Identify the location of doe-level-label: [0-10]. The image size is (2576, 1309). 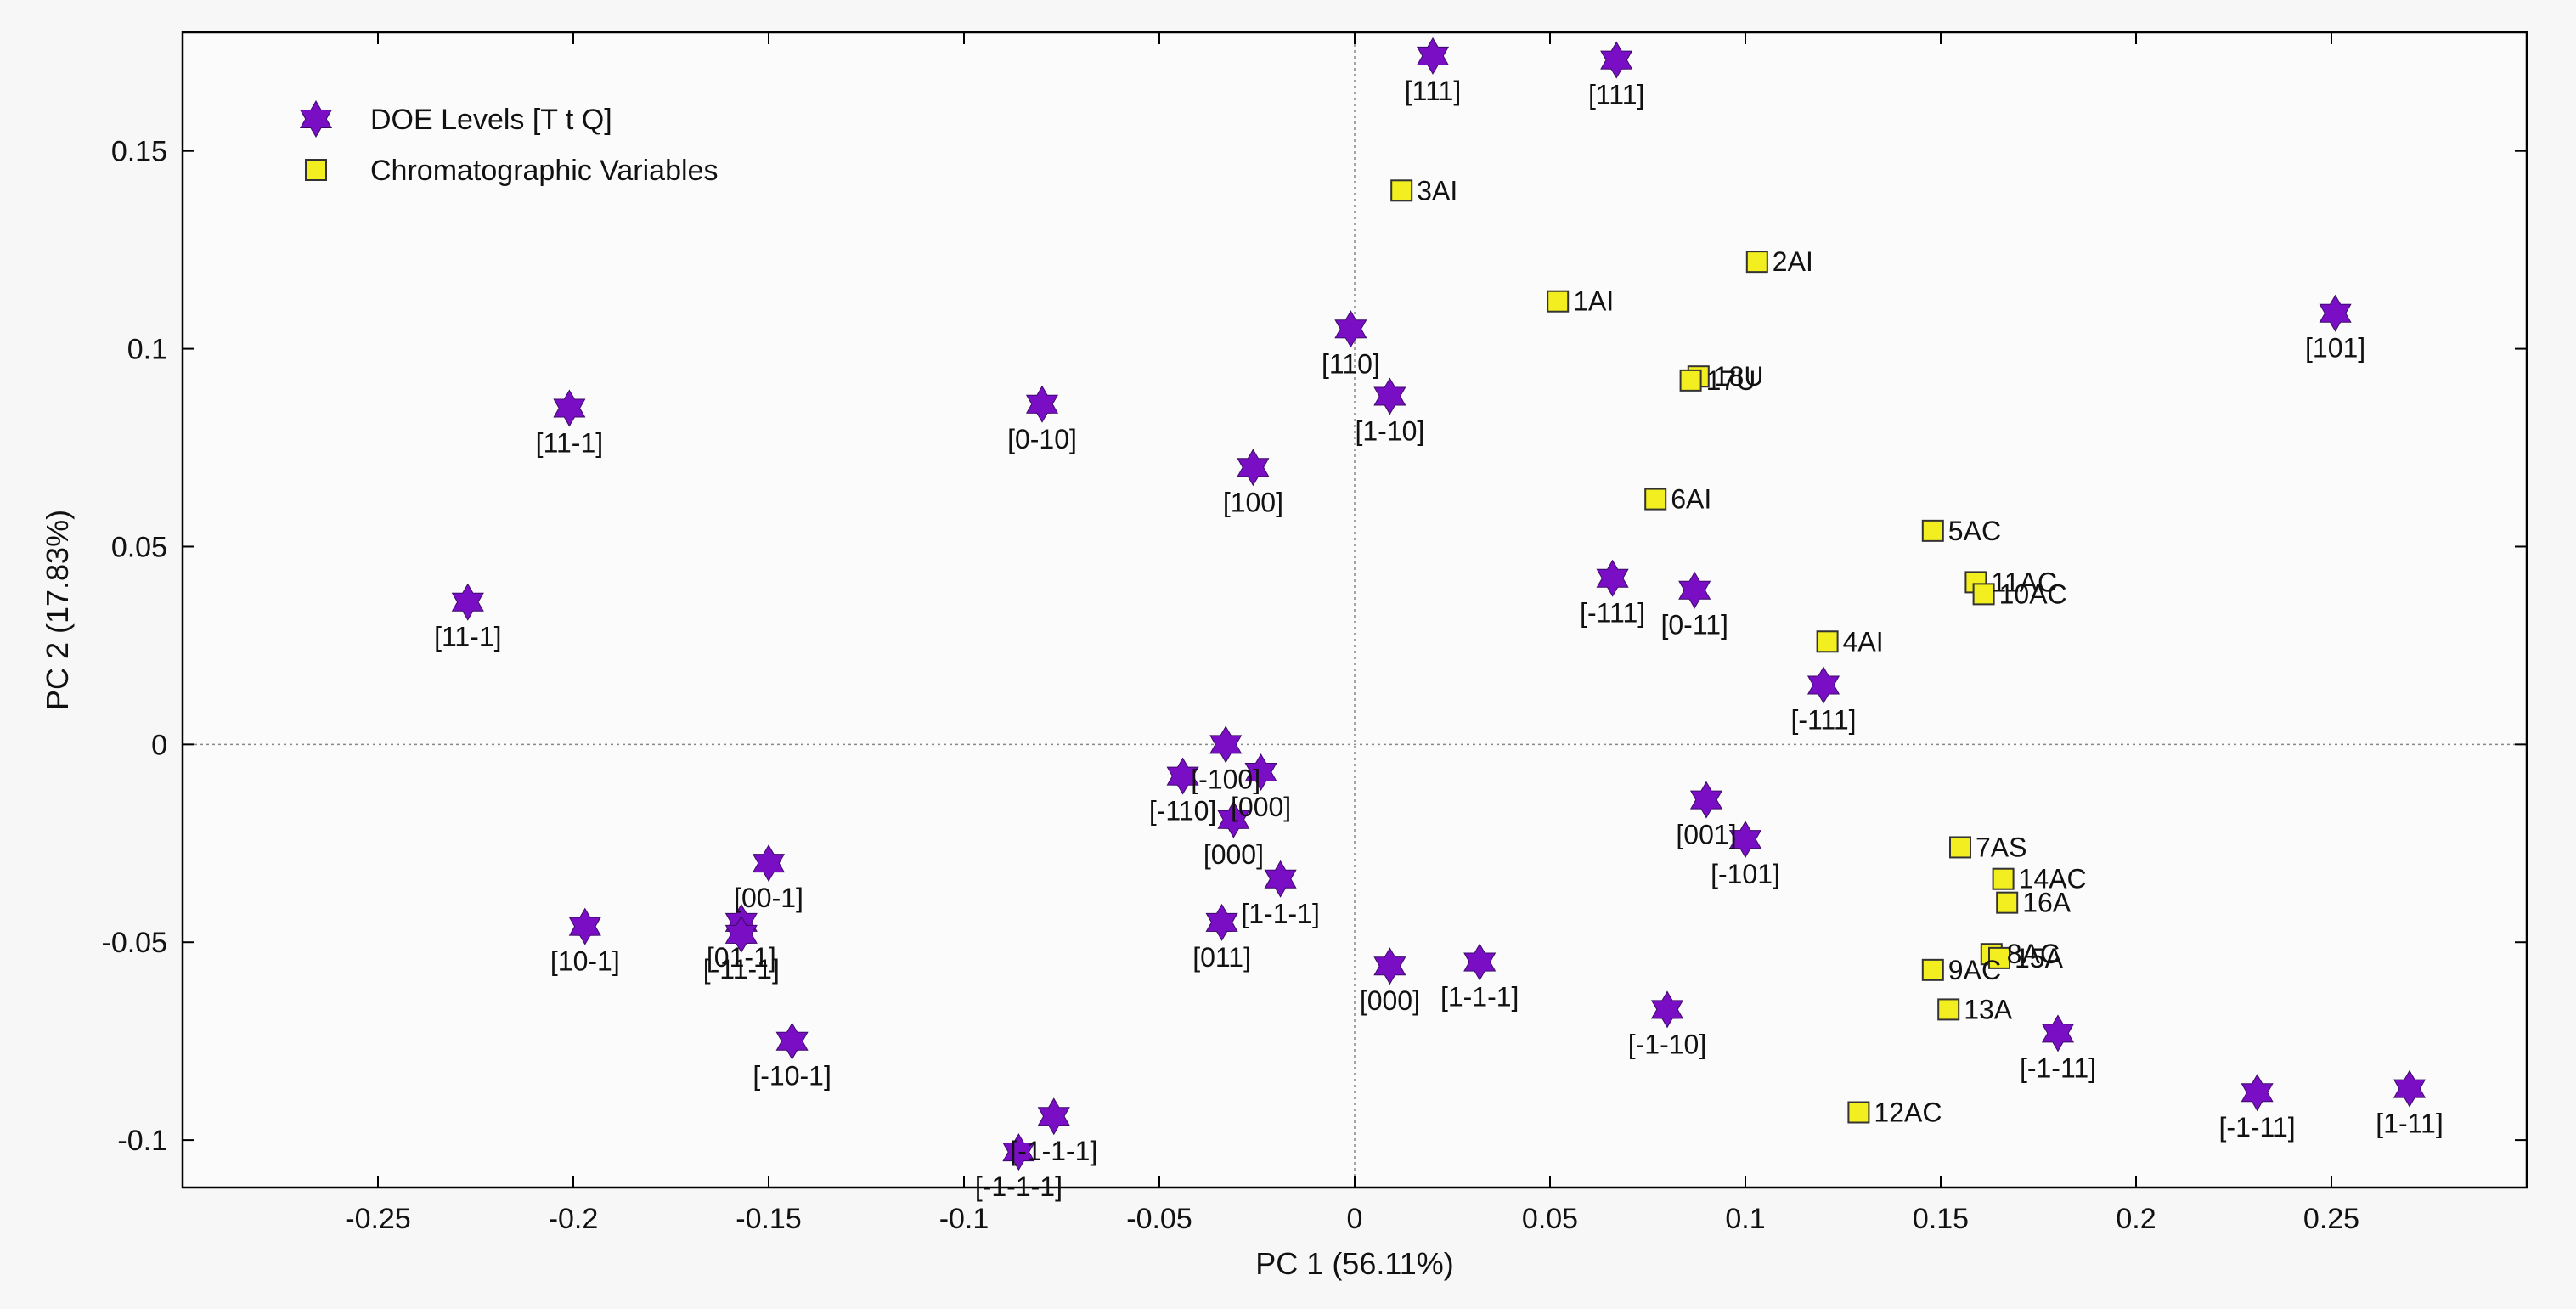
(1042, 439).